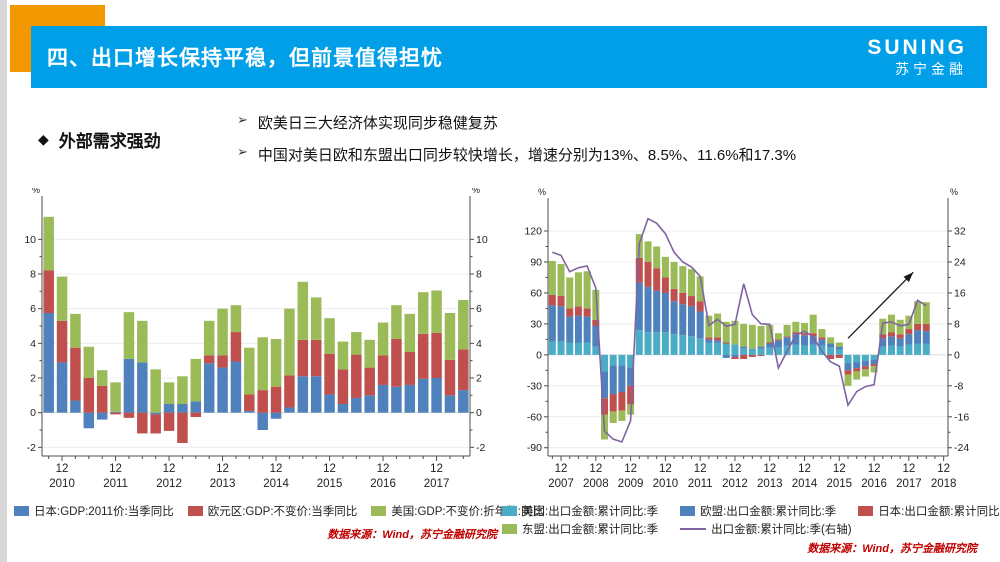 This screenshot has height=562, width=1000. I want to click on svg-text: 2007, so click(561, 484).